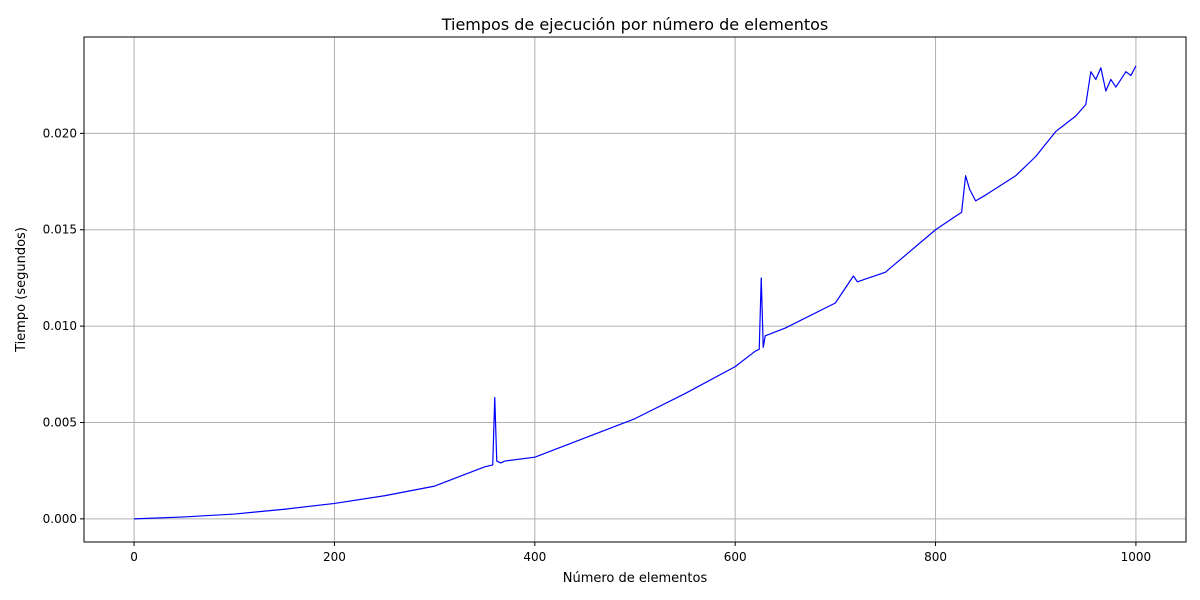  I want to click on x-axis-label: Número de elementos, so click(635, 578).